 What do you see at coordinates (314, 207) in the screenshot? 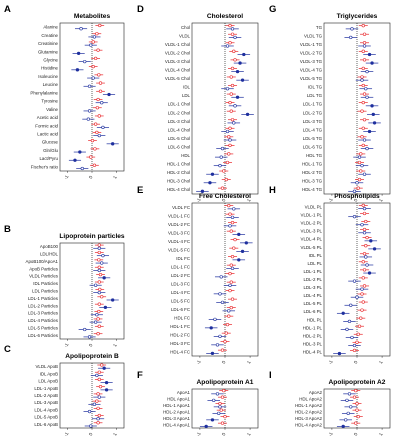
I see `row-label-vldl-pl: VLDL PL` at bounding box center [314, 207].